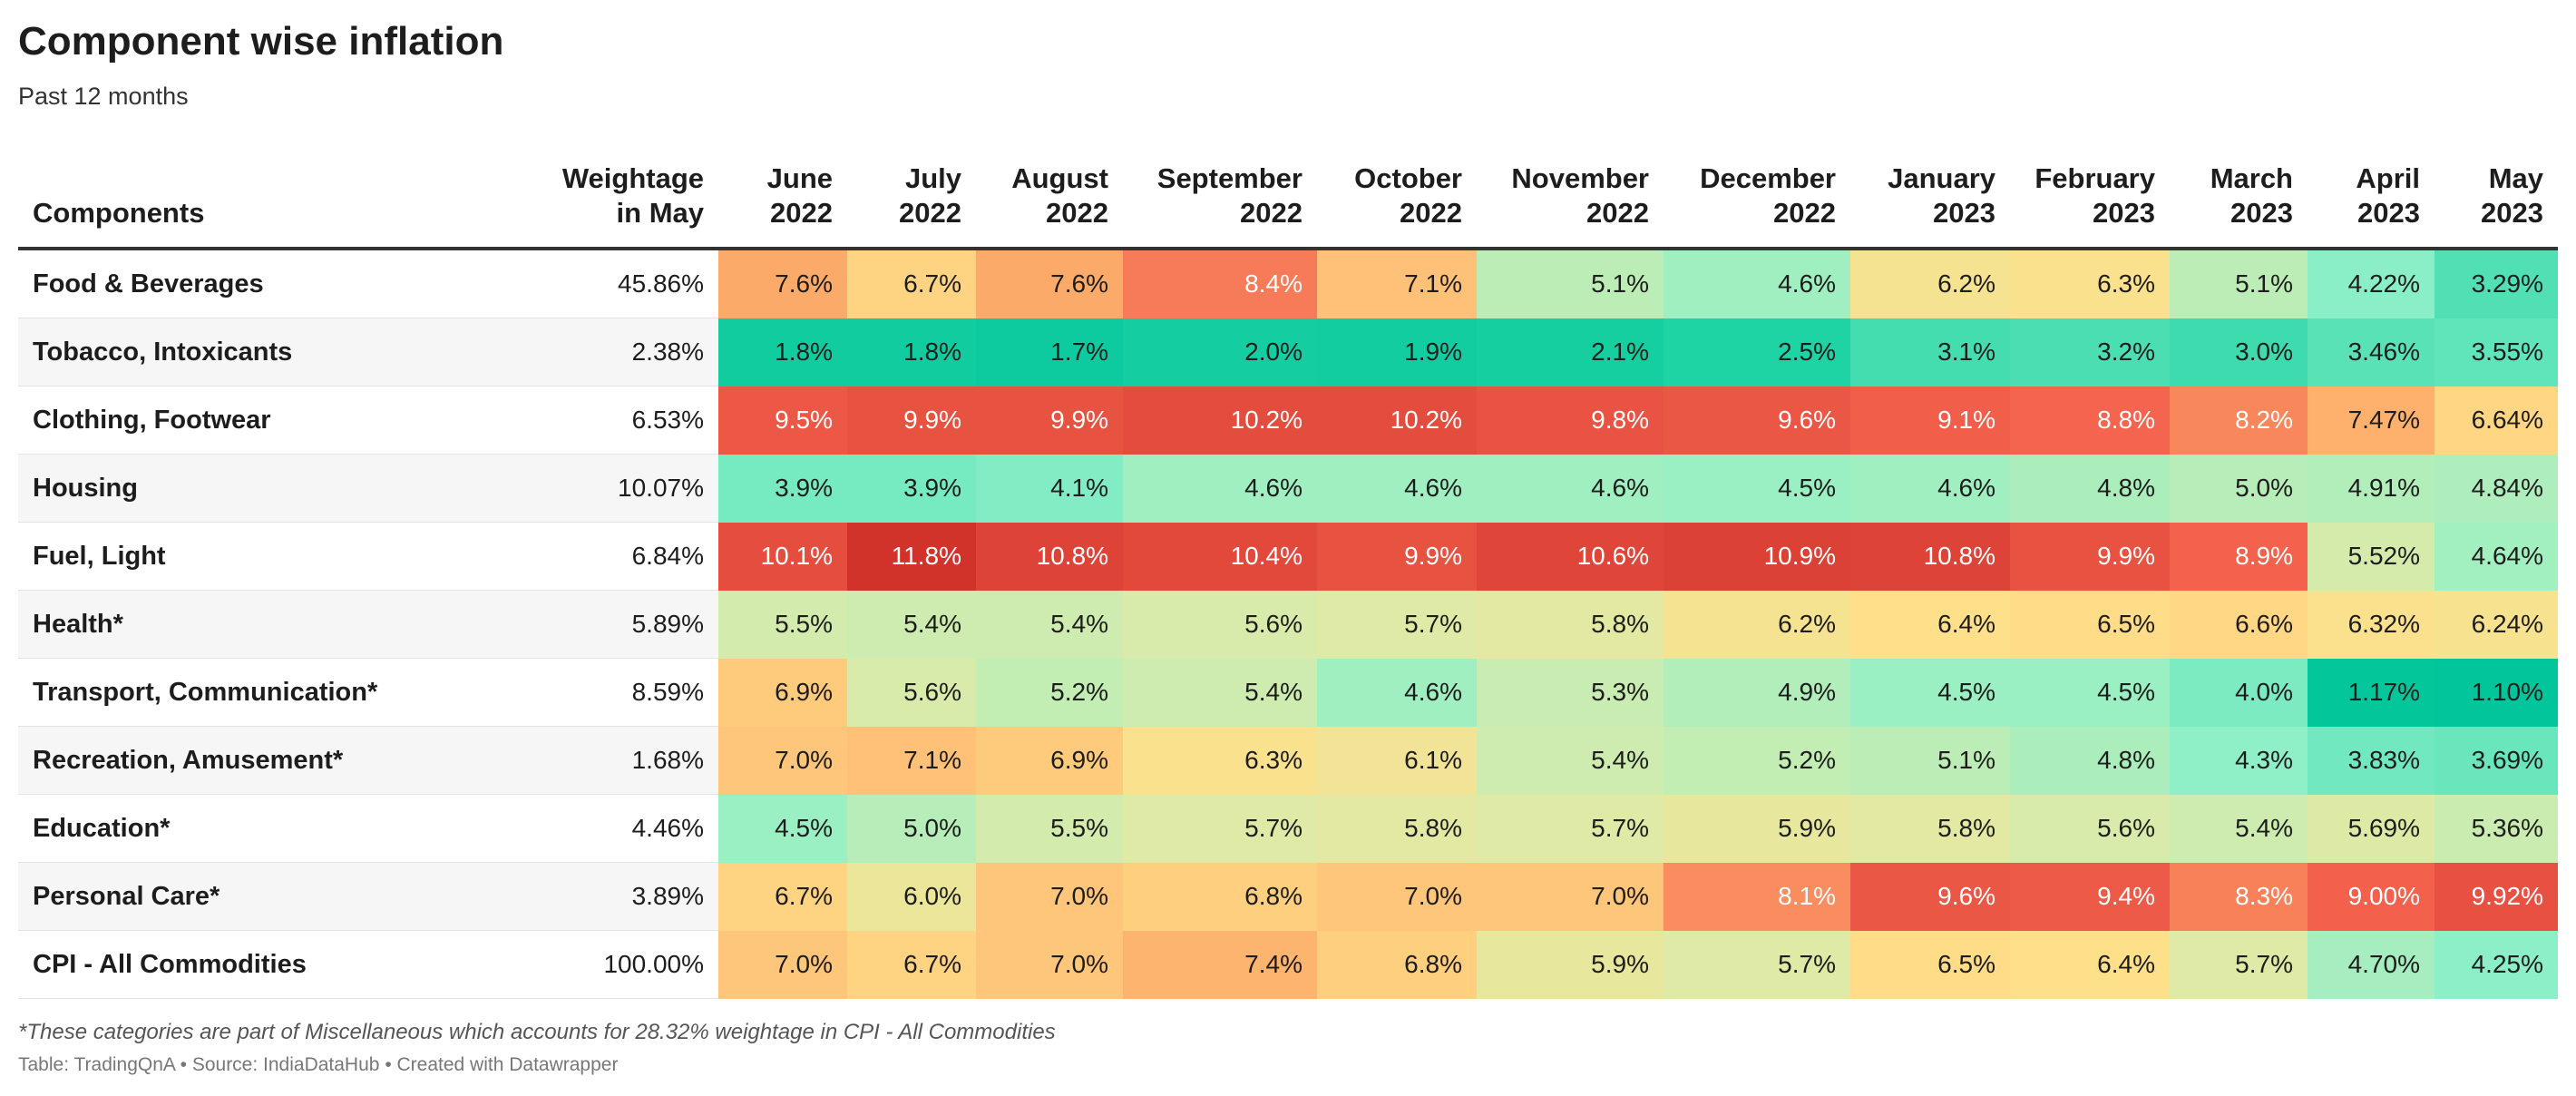 The image size is (2576, 1096). What do you see at coordinates (613, 760) in the screenshot?
I see `weightage-cell: 1.68%` at bounding box center [613, 760].